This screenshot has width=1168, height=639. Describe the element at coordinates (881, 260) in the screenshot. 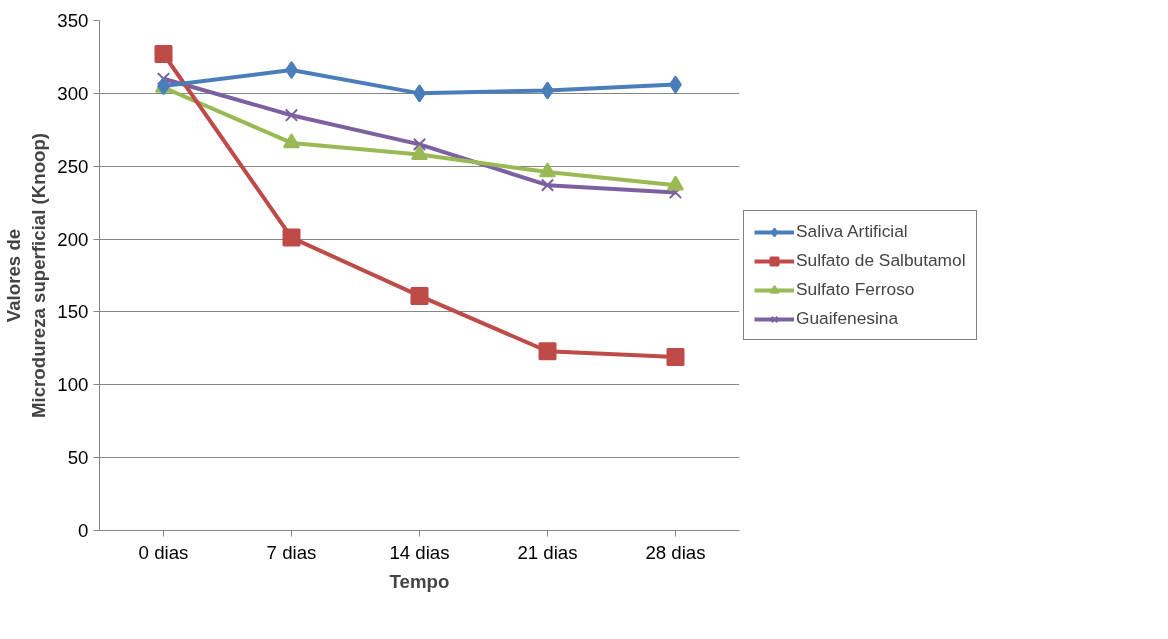

I see `legend-label: Sulfato de Salbutamol` at that location.